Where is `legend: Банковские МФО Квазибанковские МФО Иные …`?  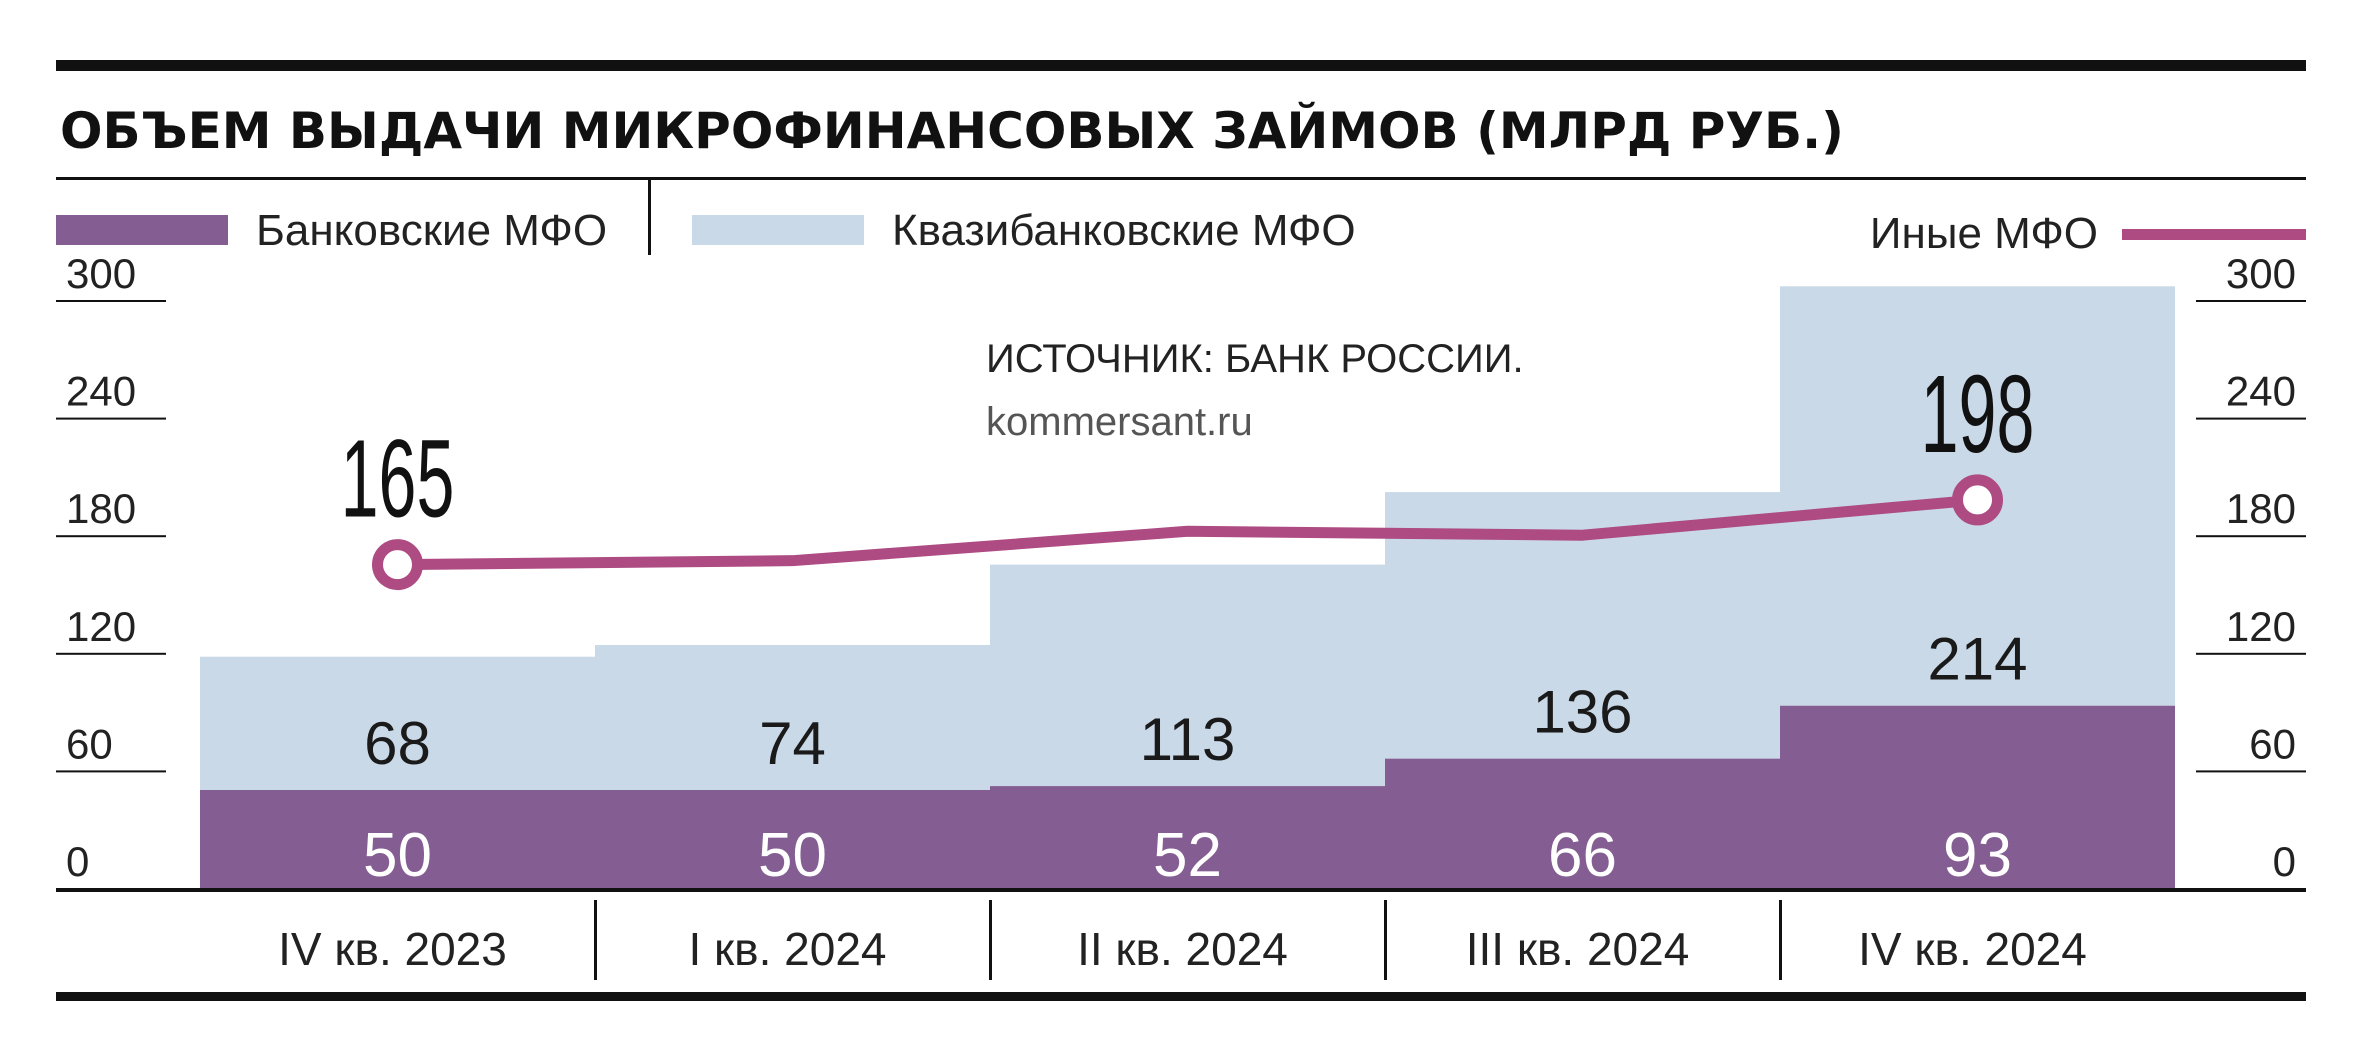
legend: Банковские МФО Квазибанковские МФО Иные … is located at coordinates (1181, 219).